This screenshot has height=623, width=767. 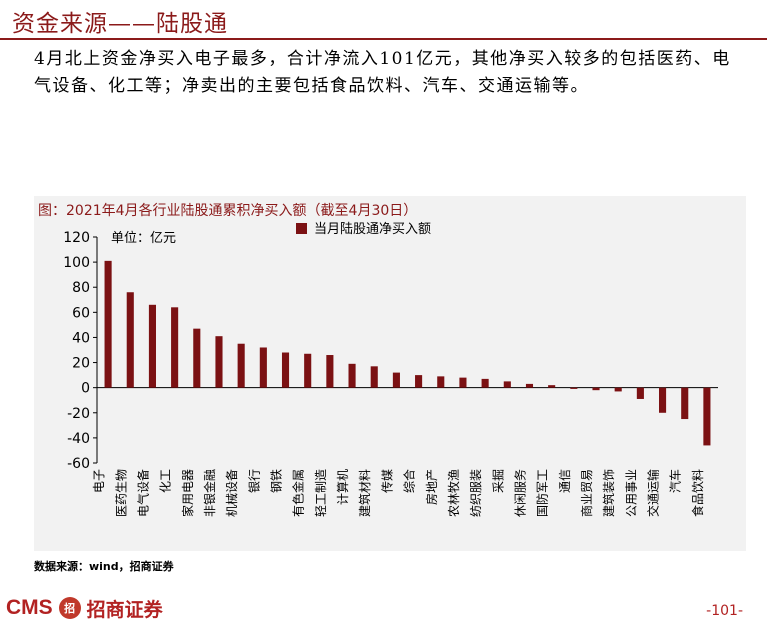 I want to click on x-category-label: 公用事业, so click(x=631, y=493).